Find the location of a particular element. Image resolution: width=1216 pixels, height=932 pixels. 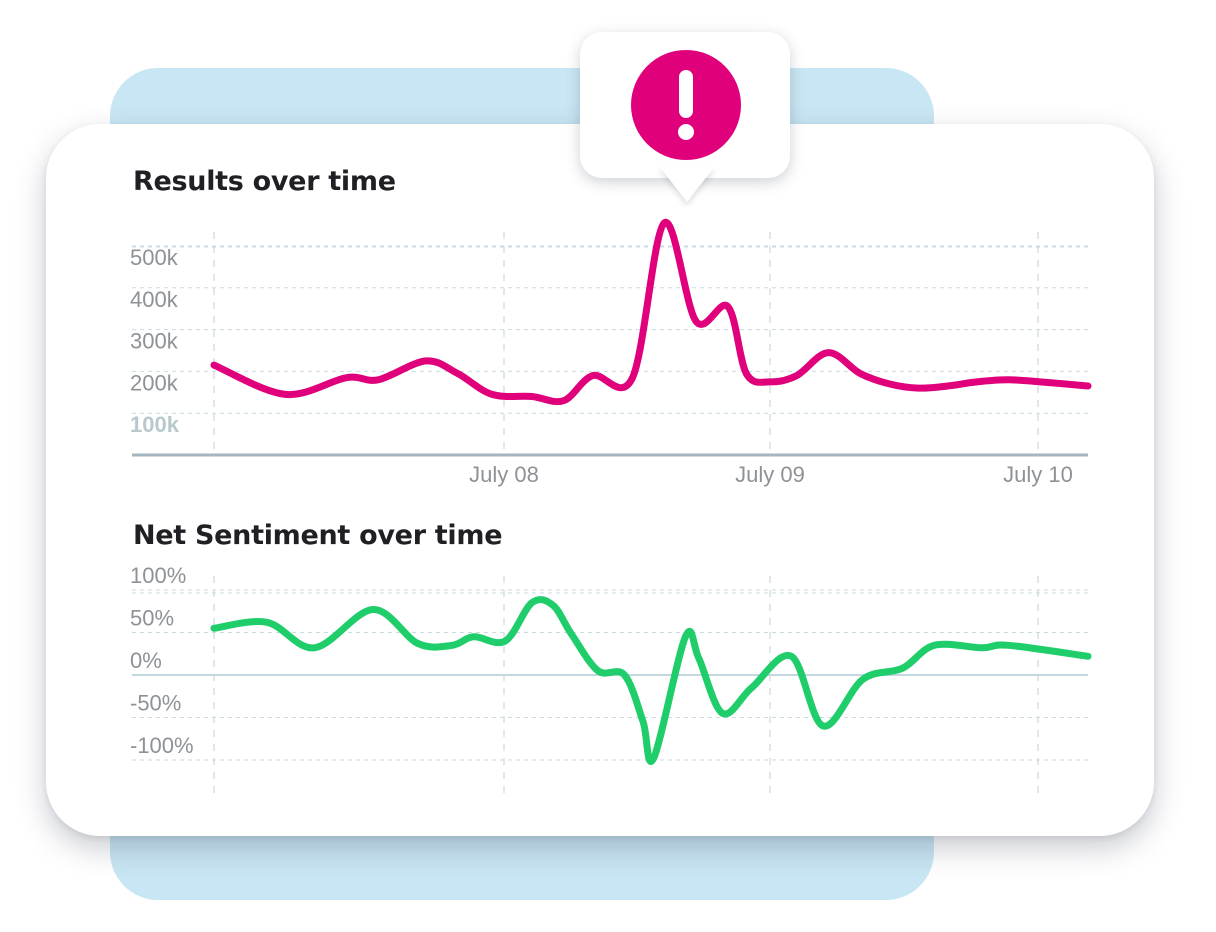

alert-callout-pointer is located at coordinates (687, 184).